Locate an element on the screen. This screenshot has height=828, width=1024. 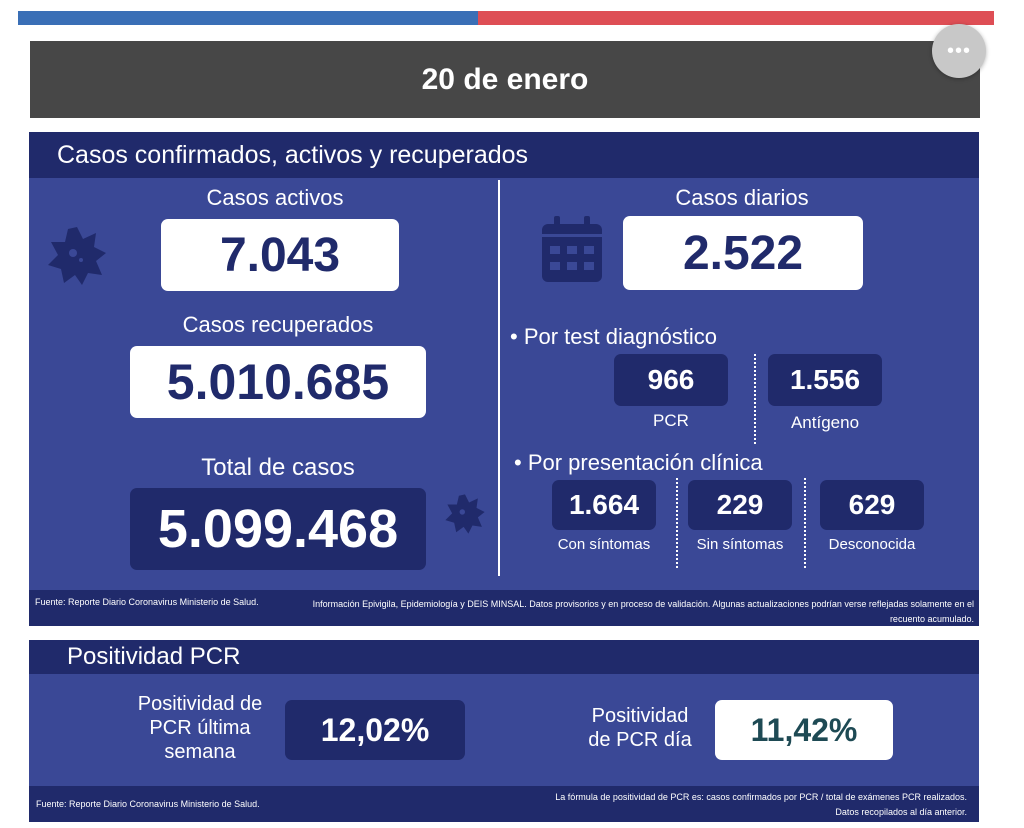
weekly-positivity-value: 12,02% is located at coordinates (375, 730).